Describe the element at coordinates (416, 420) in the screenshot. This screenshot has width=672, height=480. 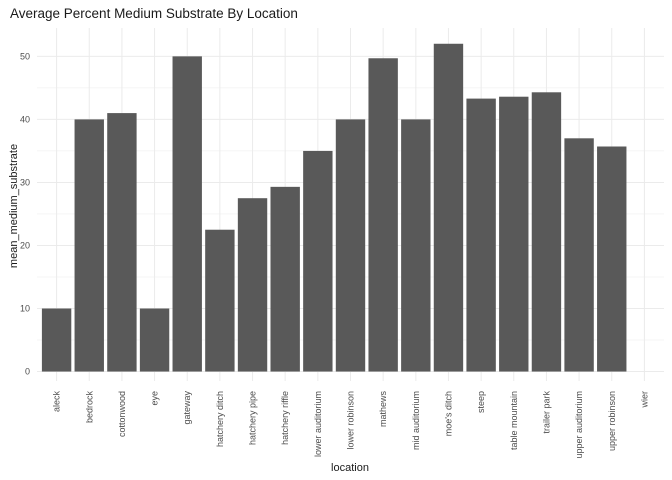
I see `x-tick-label: mid auditorium` at that location.